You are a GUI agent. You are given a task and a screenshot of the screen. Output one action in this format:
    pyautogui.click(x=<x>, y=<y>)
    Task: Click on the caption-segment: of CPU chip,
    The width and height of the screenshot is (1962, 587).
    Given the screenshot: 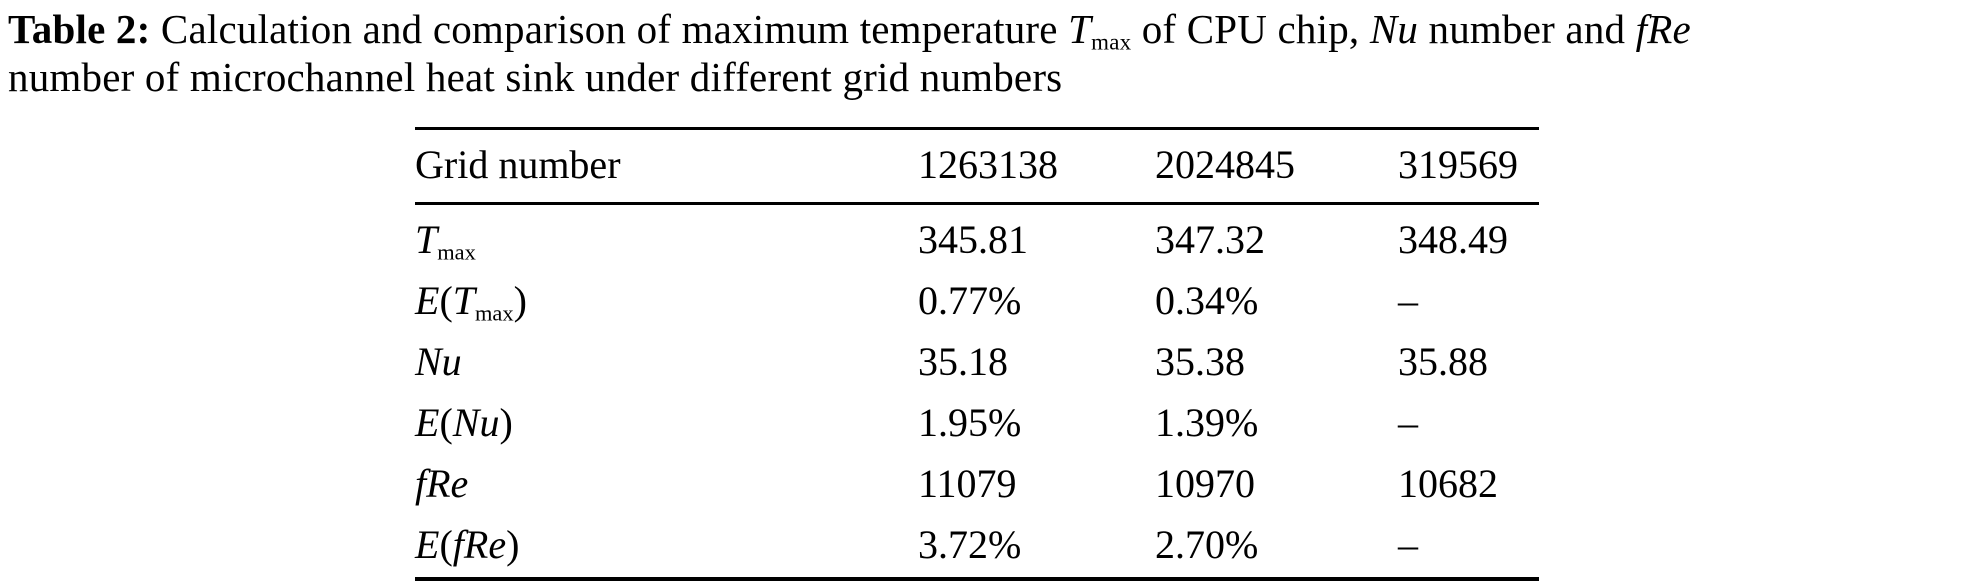 What is the action you would take?
    pyautogui.click(x=1250, y=29)
    